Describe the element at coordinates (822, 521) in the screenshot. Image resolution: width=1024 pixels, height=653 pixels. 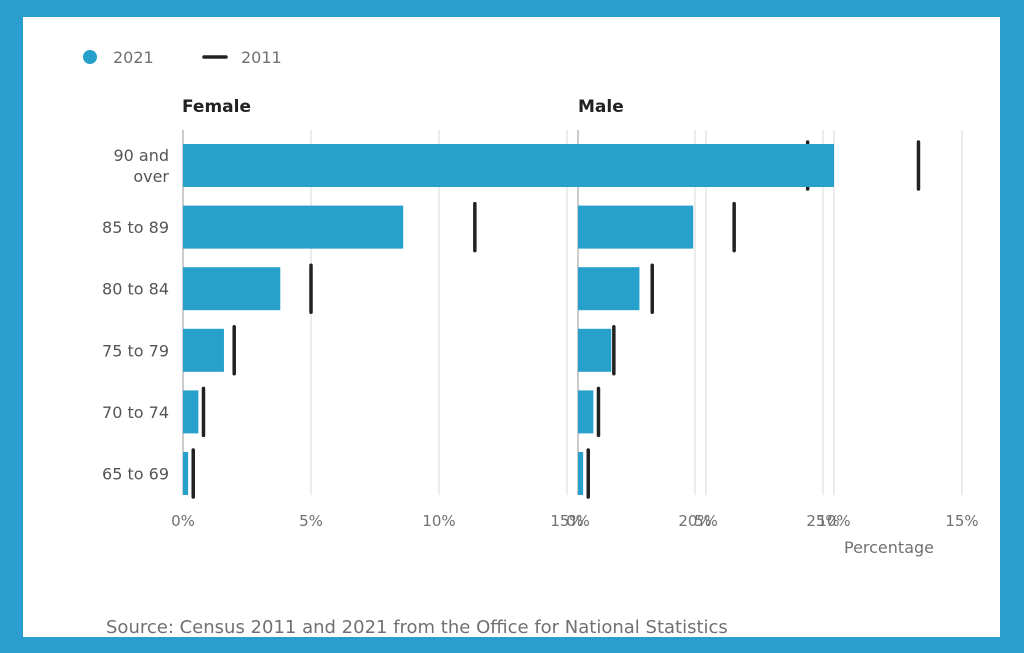
I see `x-tick-female-5: 25%` at that location.